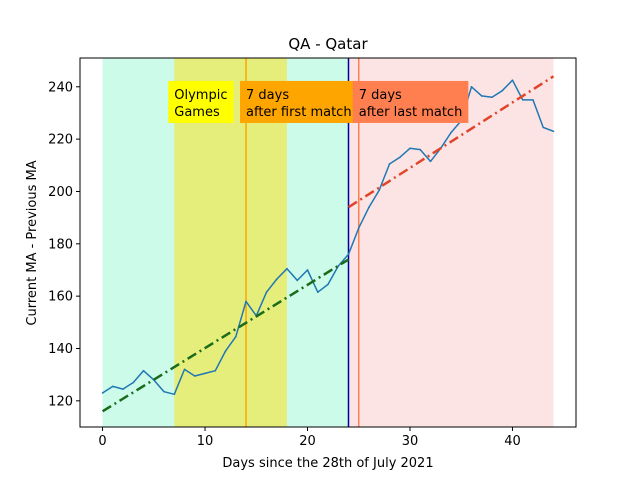 The width and height of the screenshot is (640, 480). I want to click on annotation-box: 7 days after last match, so click(410, 101).